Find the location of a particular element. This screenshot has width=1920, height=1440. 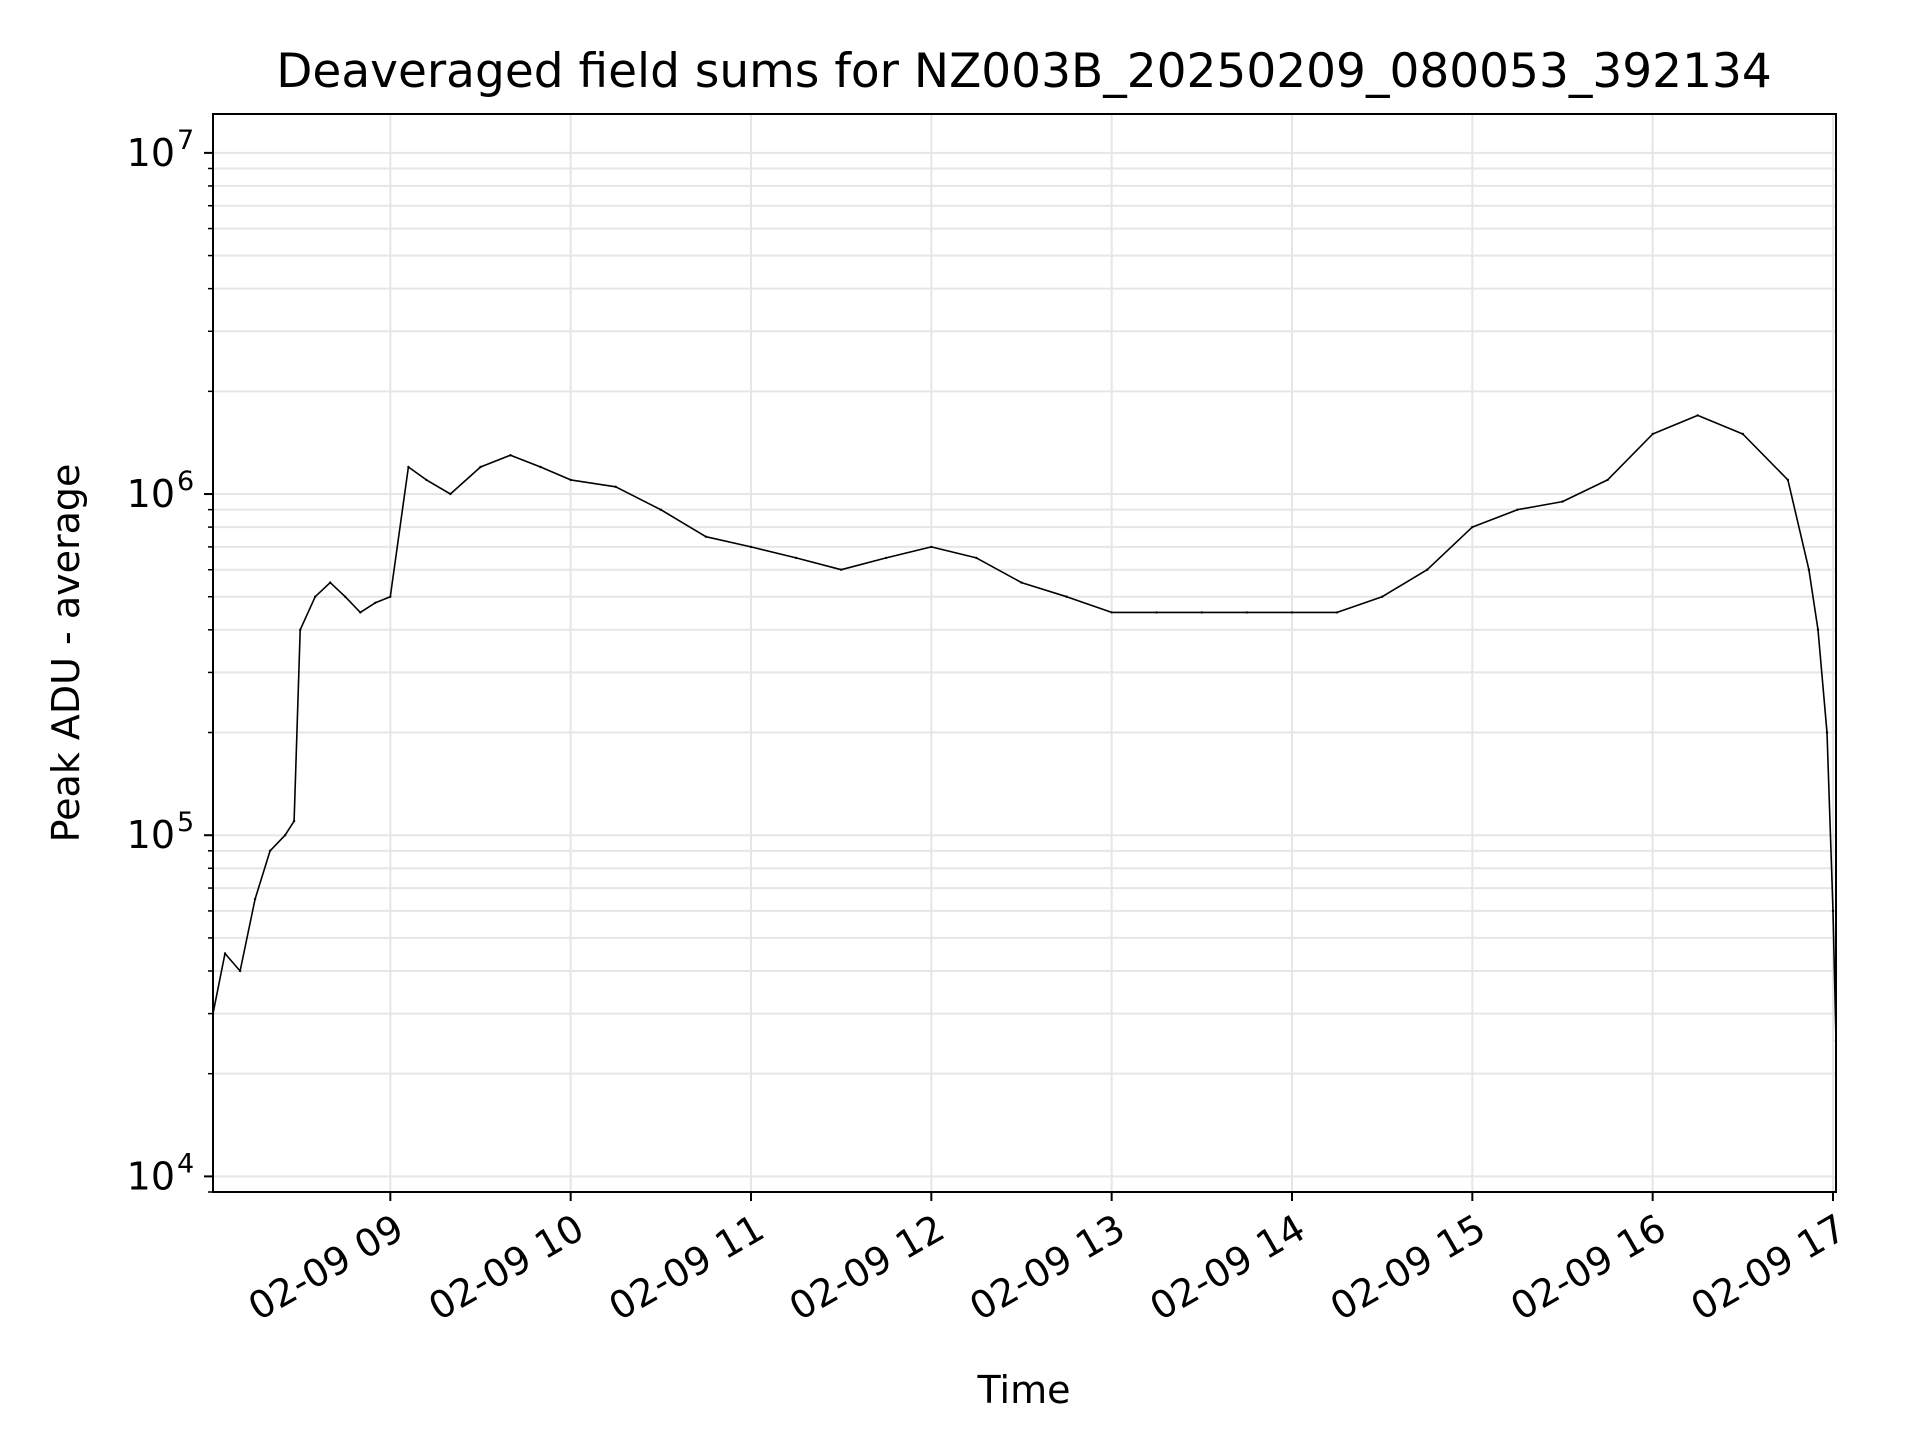

y-axis-label: Peak ADU - average is located at coordinates (66, 653).